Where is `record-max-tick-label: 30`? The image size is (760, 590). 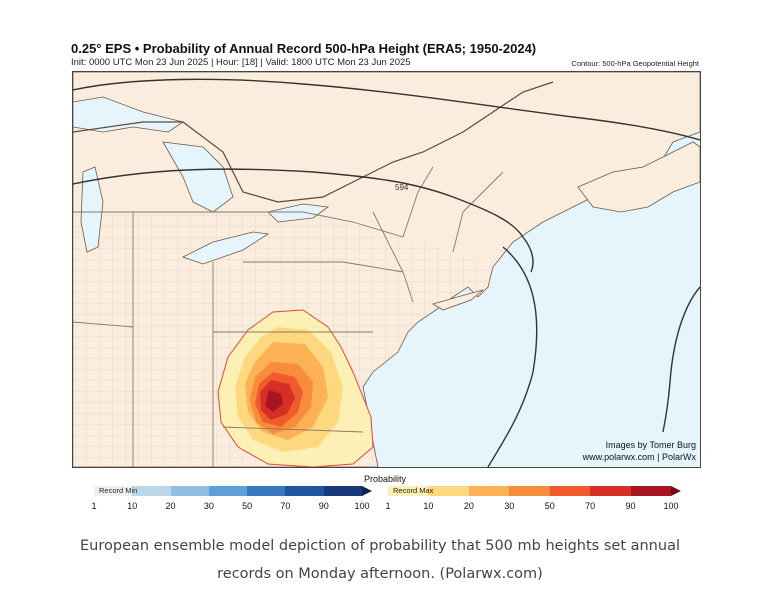
record-max-tick-label: 30 is located at coordinates (509, 506).